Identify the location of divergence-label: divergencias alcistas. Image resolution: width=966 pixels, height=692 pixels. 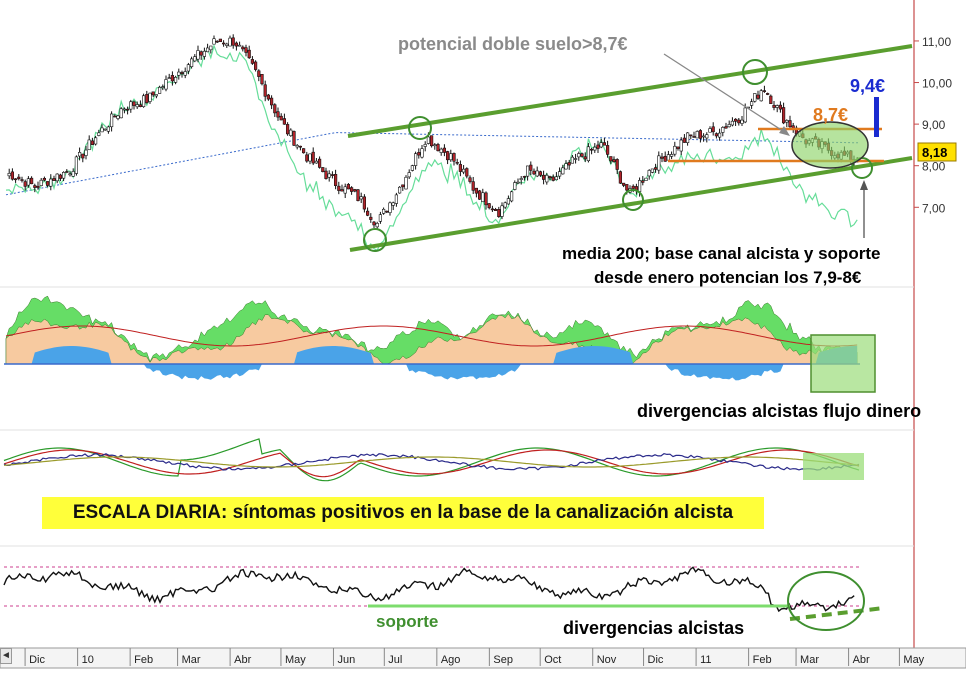
(653, 628).